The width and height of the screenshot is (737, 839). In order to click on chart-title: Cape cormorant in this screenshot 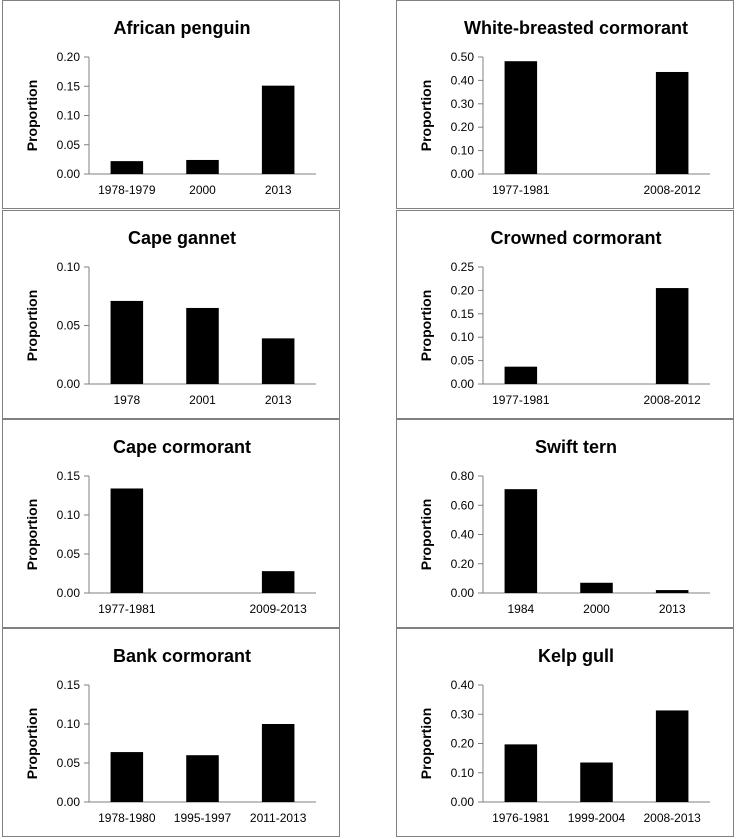, I will do `click(182, 447)`.